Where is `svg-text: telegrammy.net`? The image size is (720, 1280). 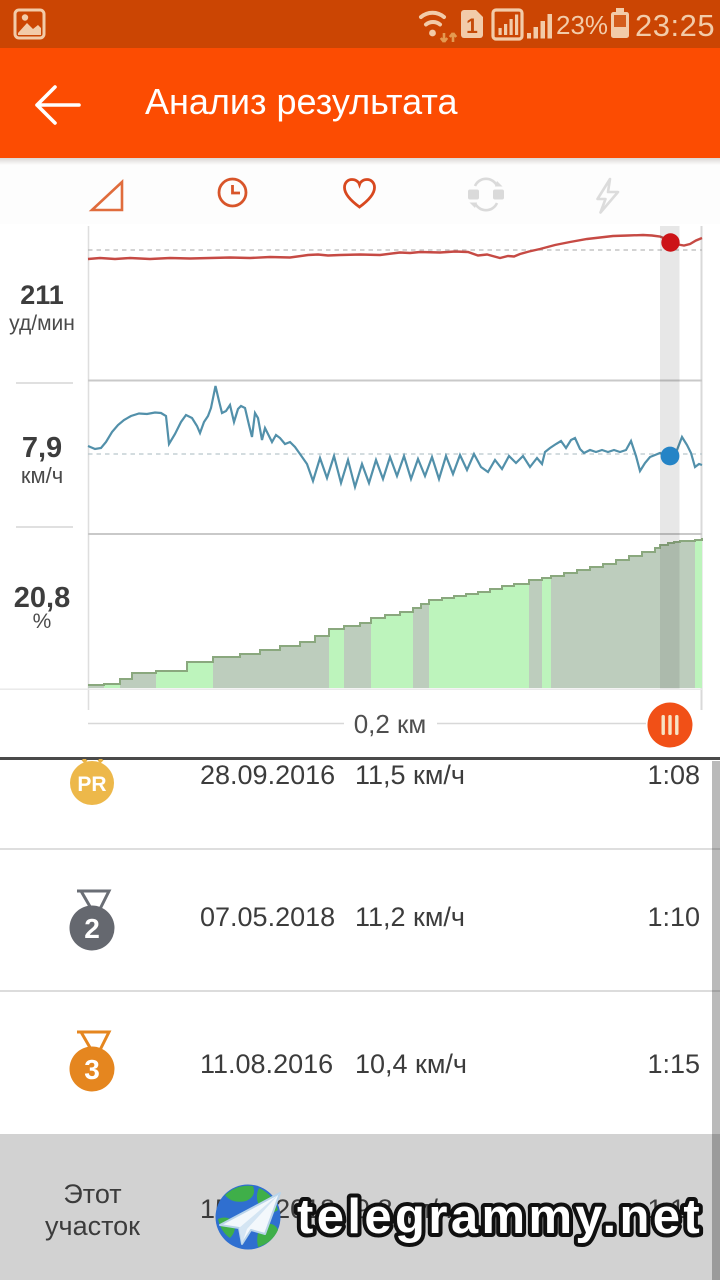
svg-text: telegrammy.net is located at coordinates (500, 1217).